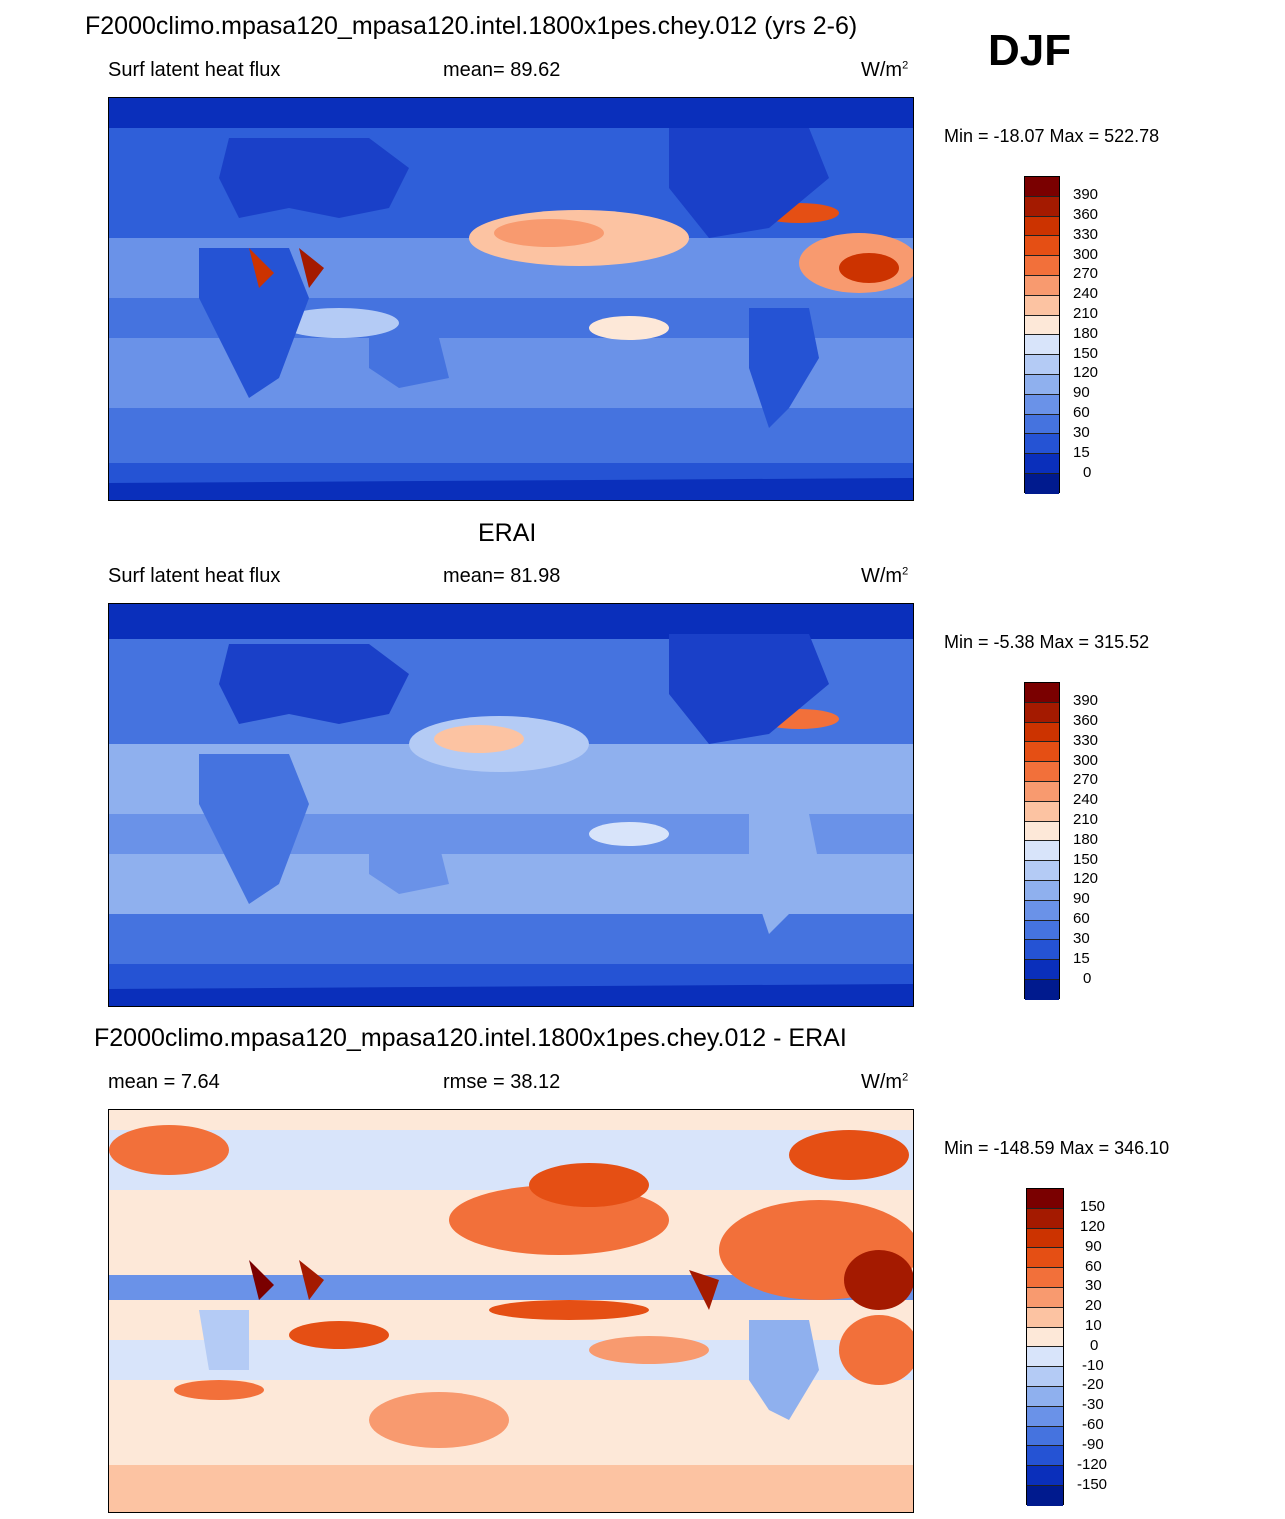  What do you see at coordinates (1086, 819) in the screenshot?
I see `panel2-legend-tick: 210` at bounding box center [1086, 819].